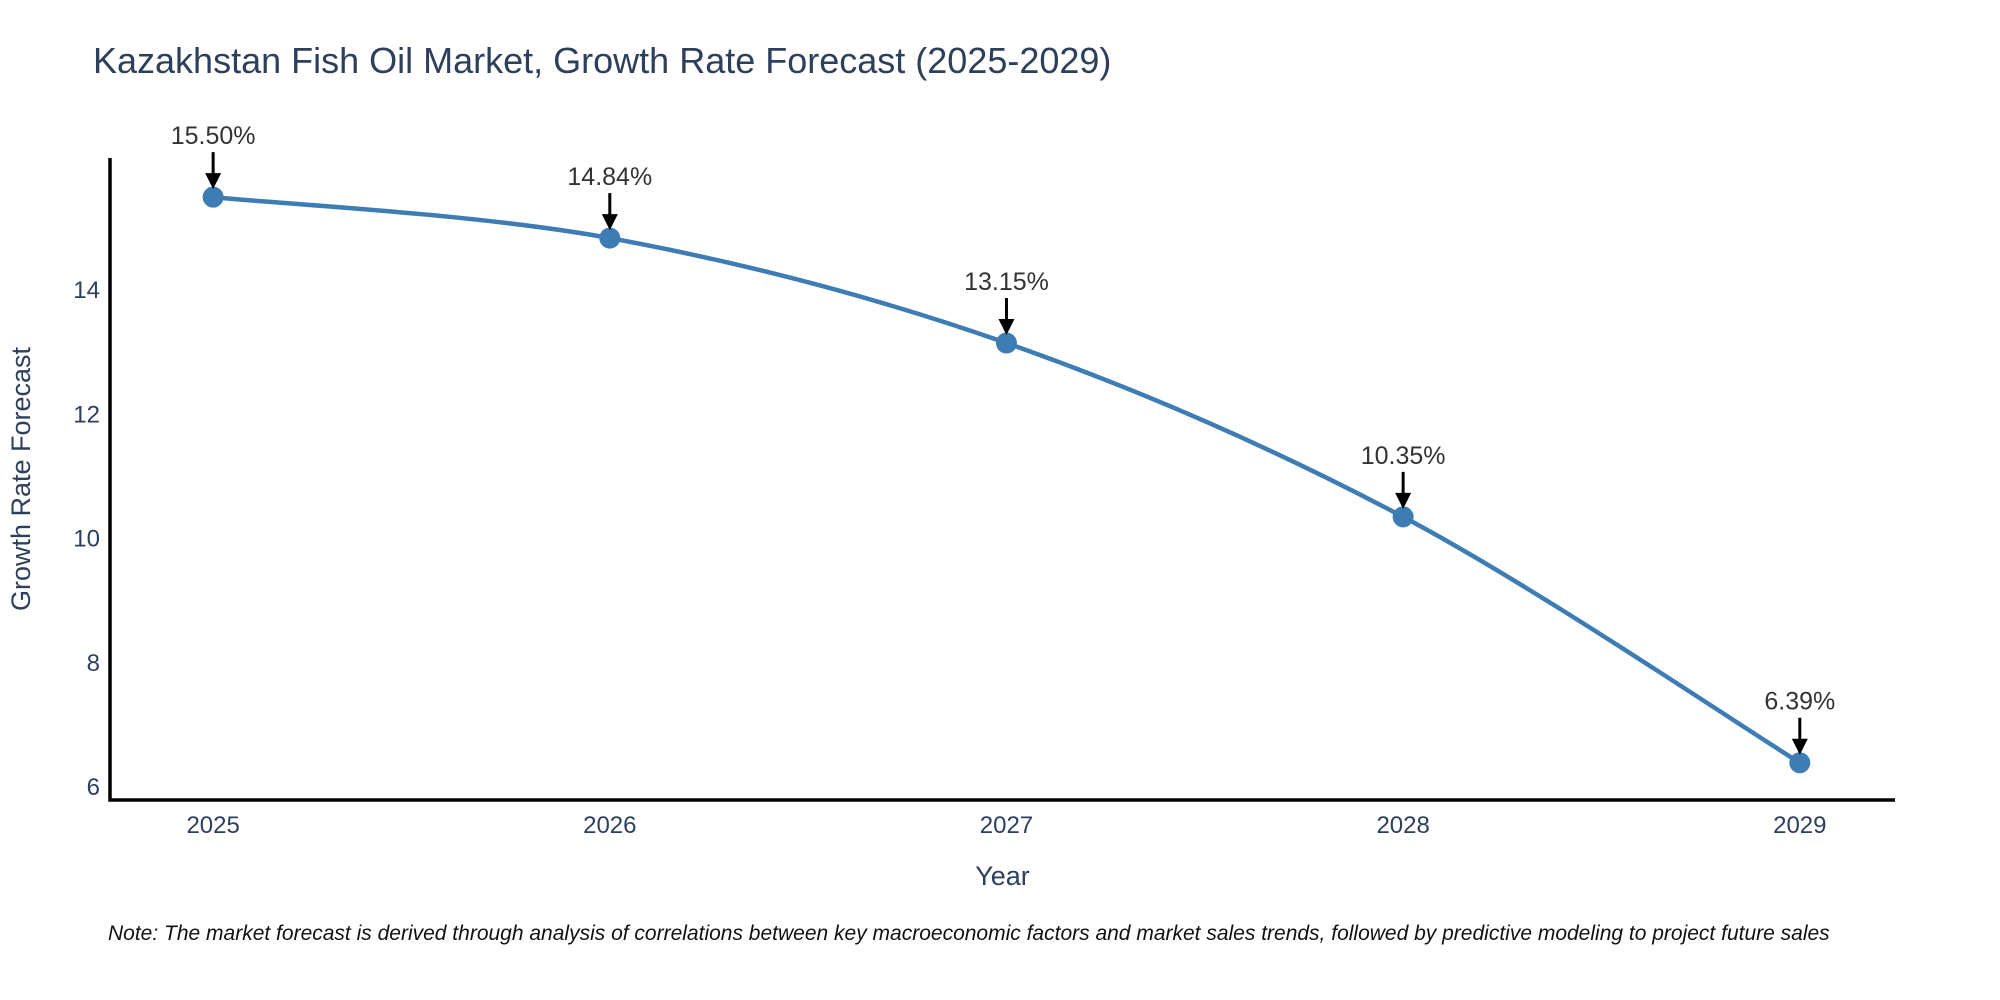 This screenshot has width=2000, height=1000. What do you see at coordinates (212, 825) in the screenshot?
I see `x-tick-label: 2025` at bounding box center [212, 825].